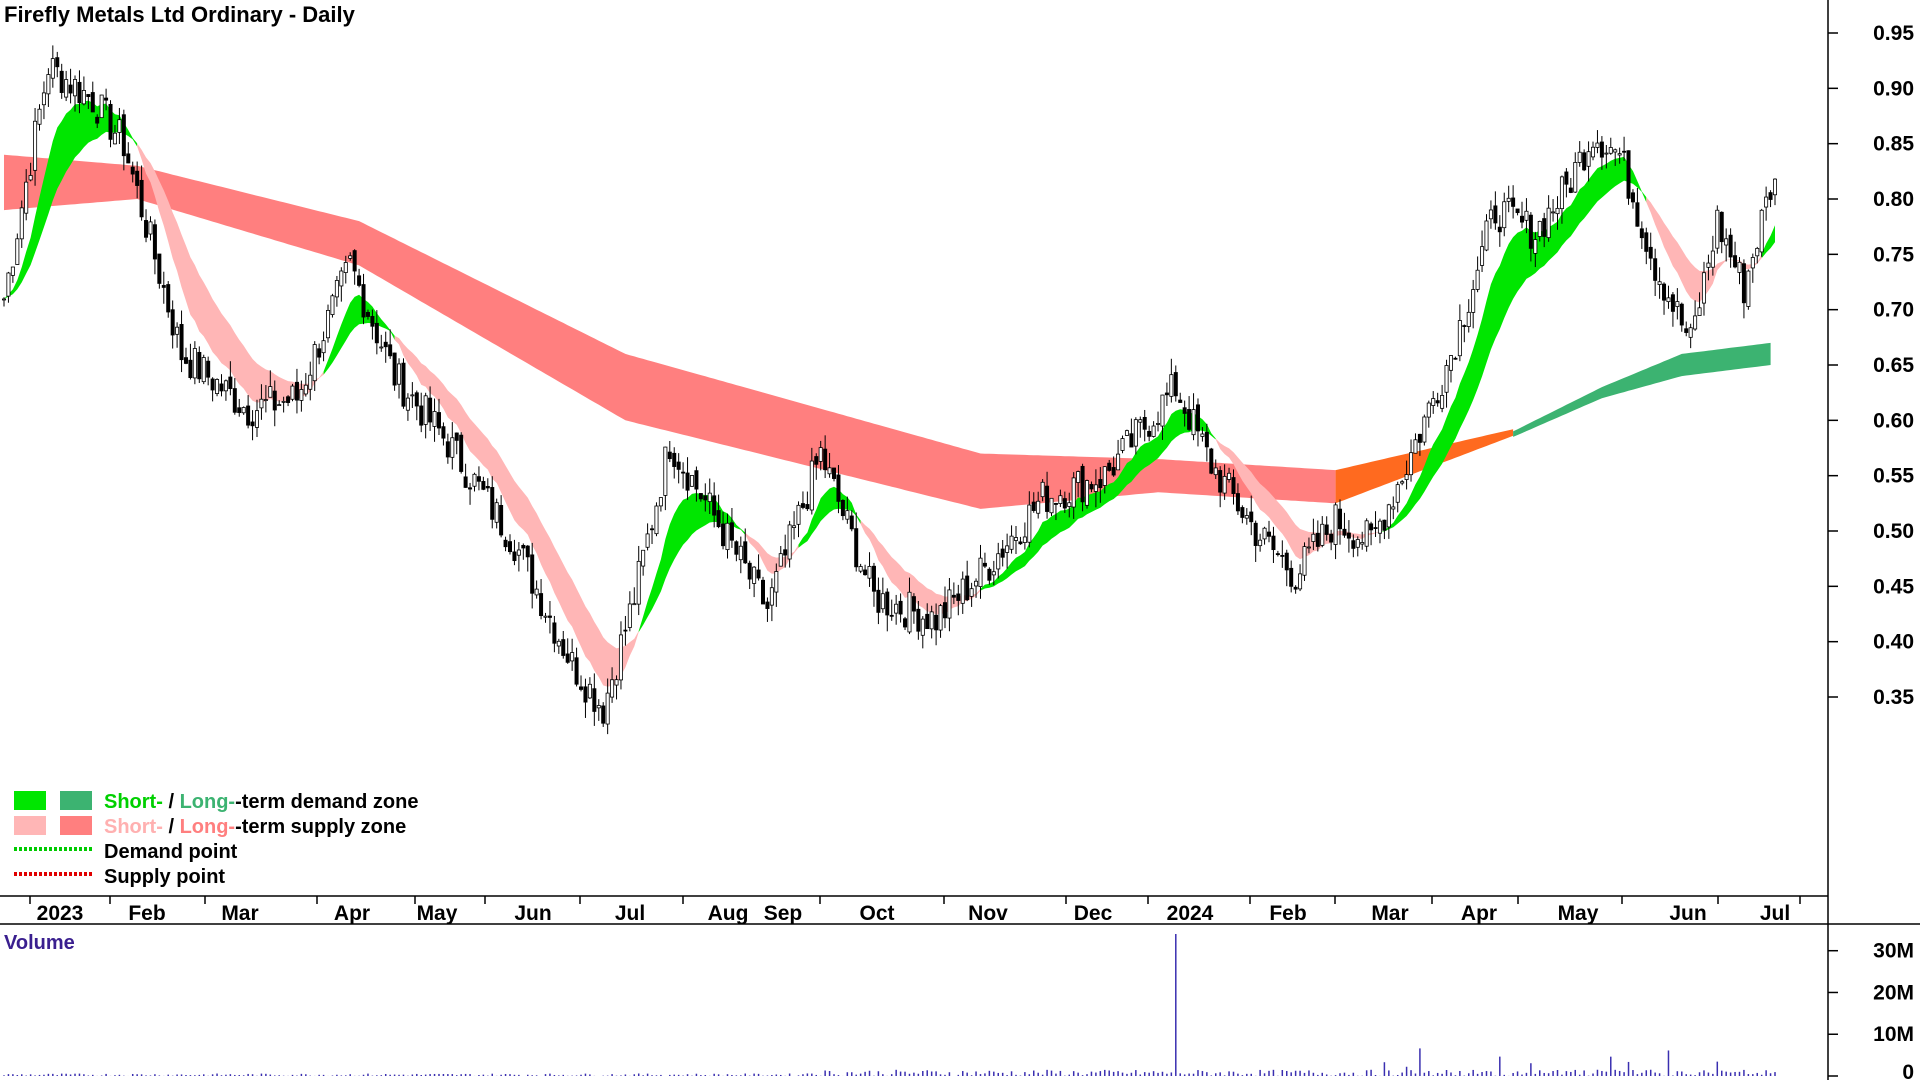 Image resolution: width=1920 pixels, height=1085 pixels. I want to click on legend-swatch-short-supply, so click(30, 825).